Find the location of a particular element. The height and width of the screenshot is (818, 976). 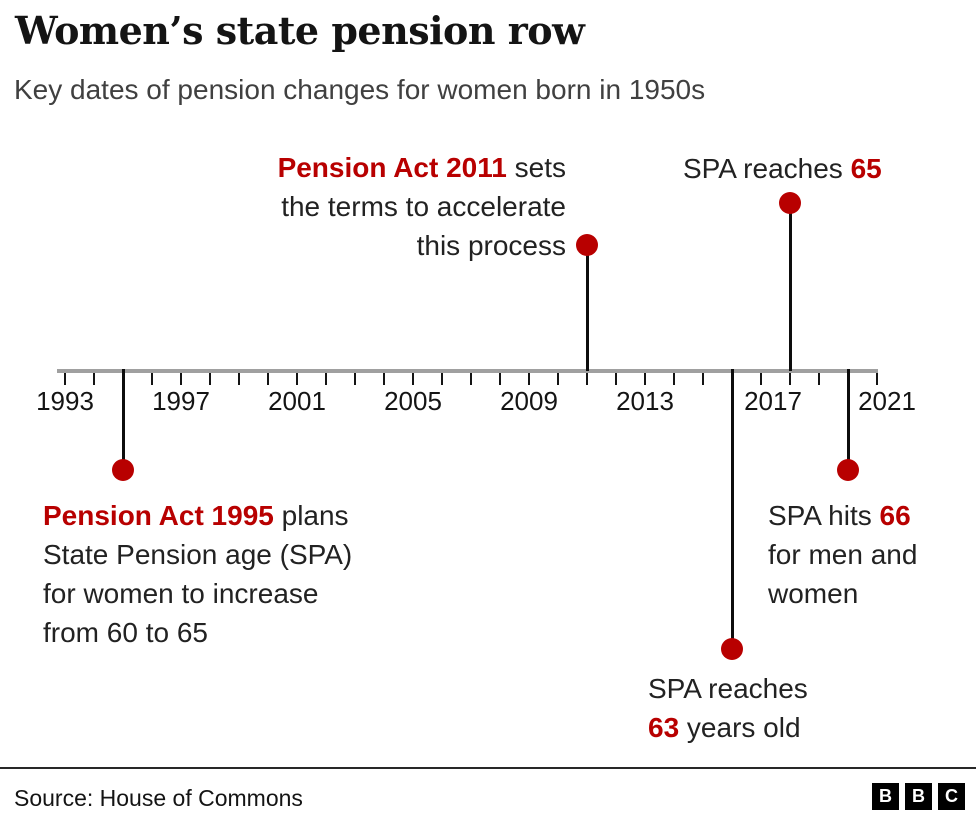

axis-tick-2013 is located at coordinates (645, 379).